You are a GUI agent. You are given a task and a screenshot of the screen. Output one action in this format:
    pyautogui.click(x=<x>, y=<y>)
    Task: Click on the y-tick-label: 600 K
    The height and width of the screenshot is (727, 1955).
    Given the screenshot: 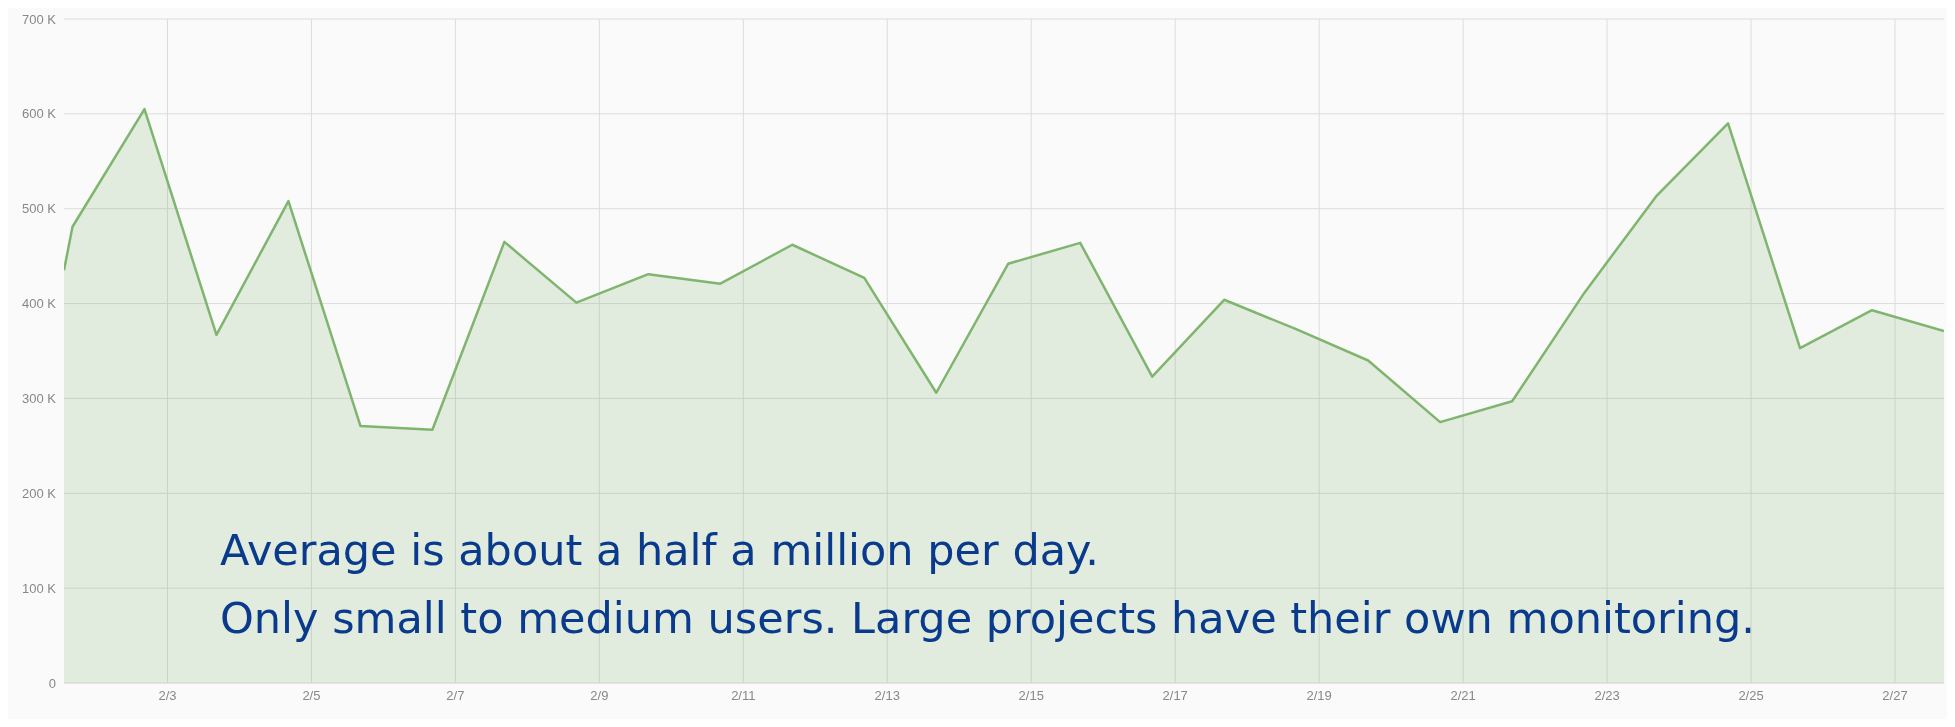 What is the action you would take?
    pyautogui.click(x=39, y=114)
    